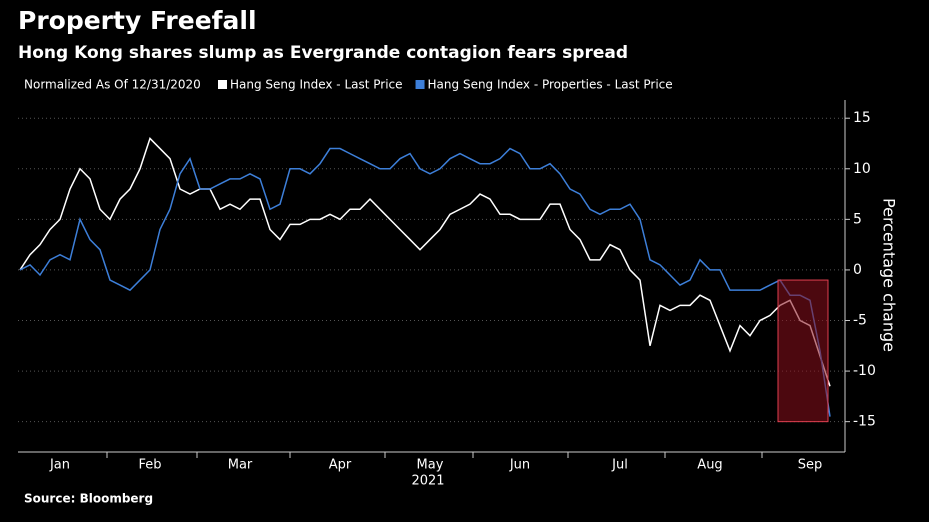 The height and width of the screenshot is (522, 929). Describe the element at coordinates (619, 465) in the screenshot. I see `x-tick-label: Jul` at that location.